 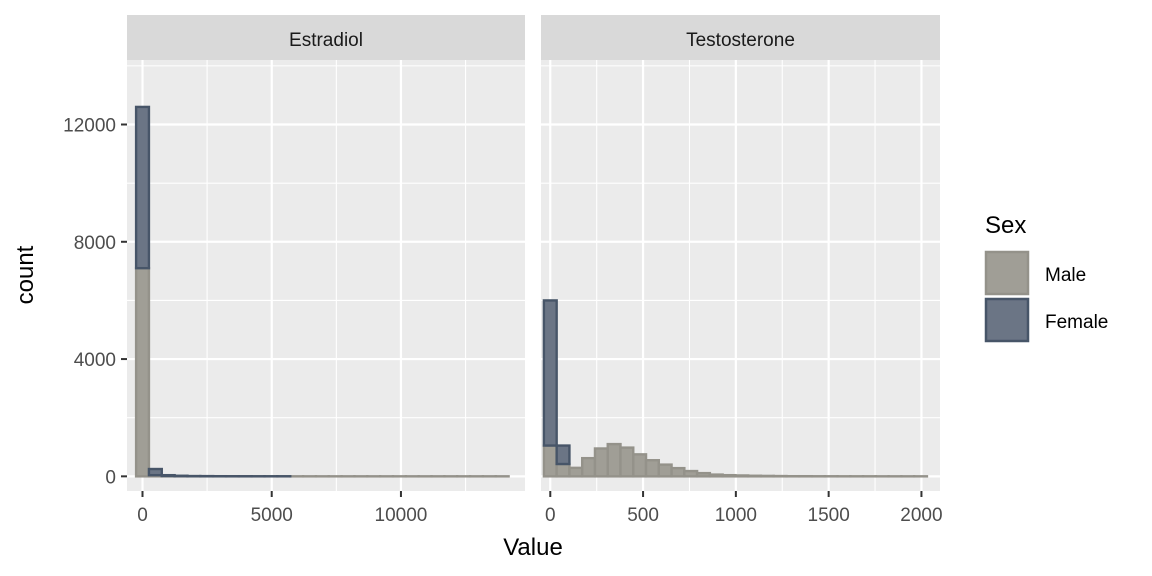 I want to click on facet-title: Testosterone, so click(x=740, y=40).